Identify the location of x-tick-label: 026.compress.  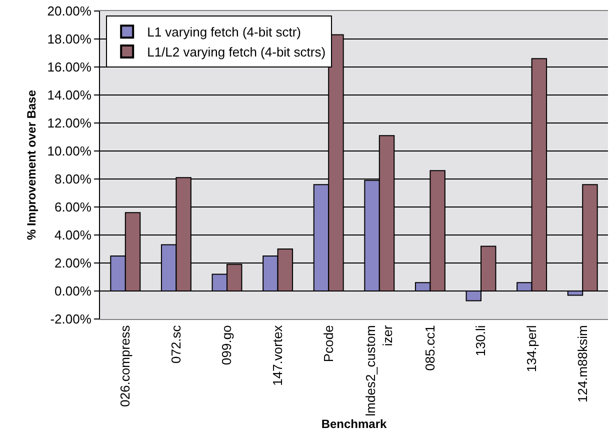
(125, 365).